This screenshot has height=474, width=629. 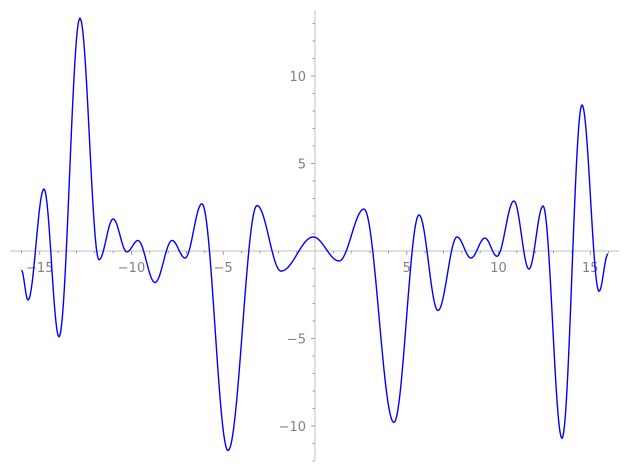 What do you see at coordinates (498, 268) in the screenshot?
I see `x-tick-label: 10` at bounding box center [498, 268].